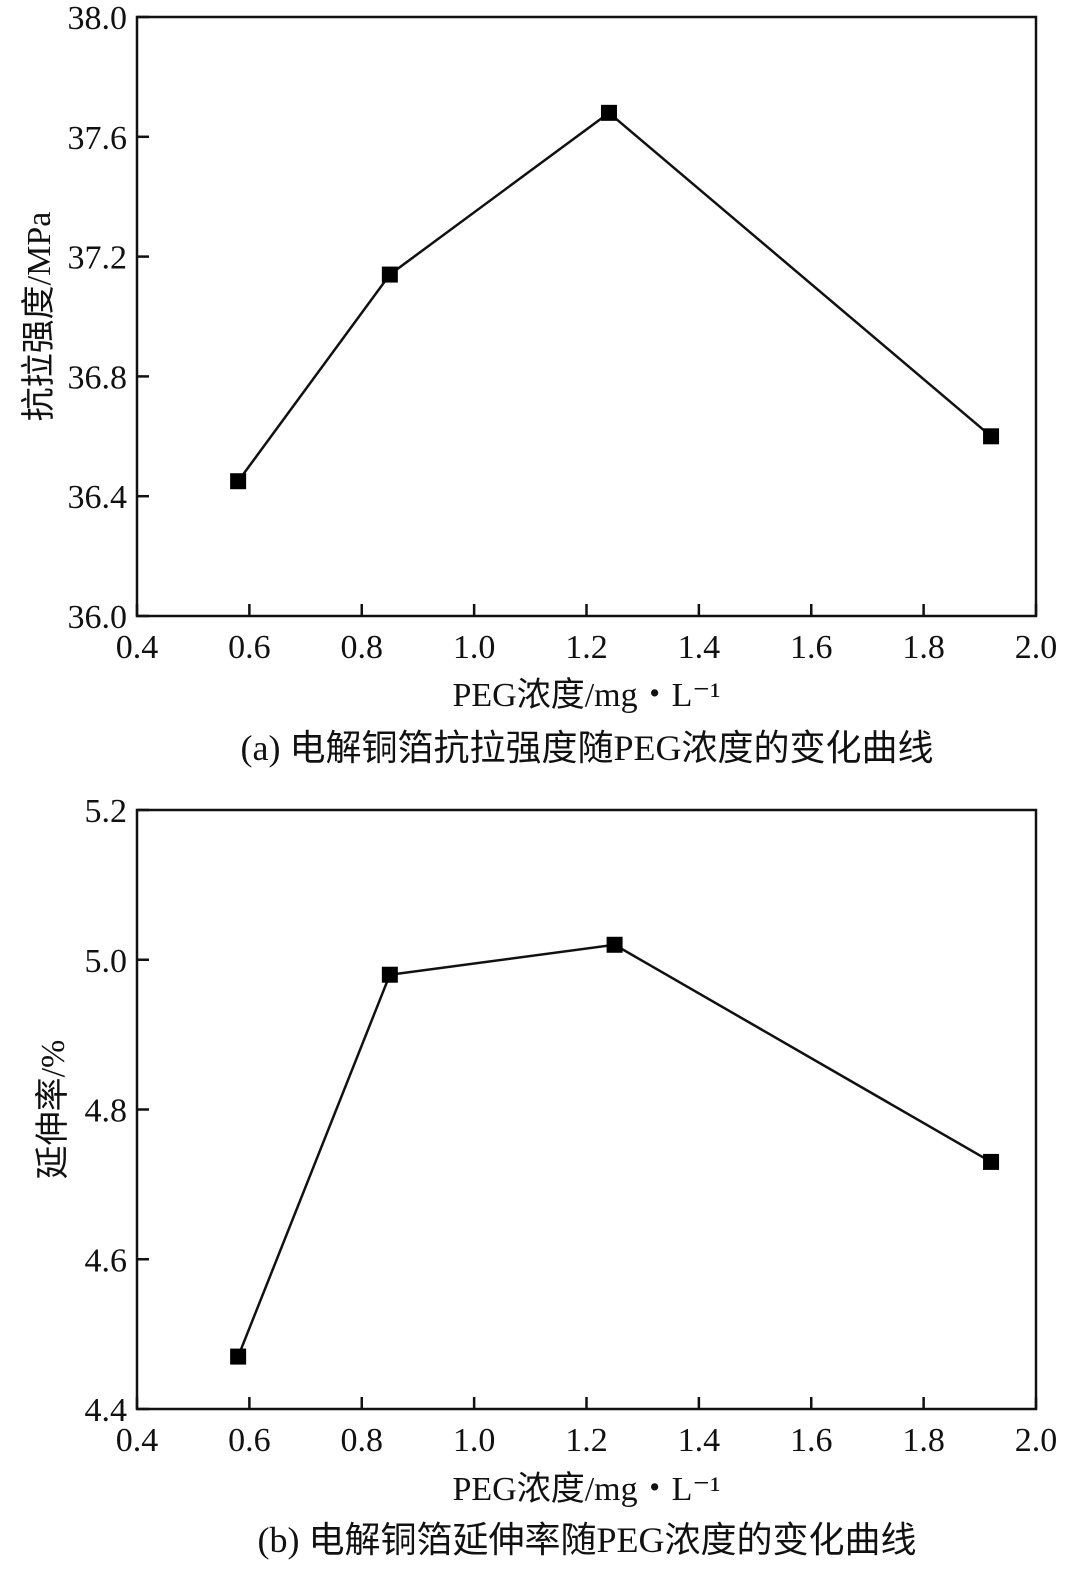 This screenshot has height=1589, width=1080. I want to click on y-axis-title: 延伸率/%, so click(53, 1110).